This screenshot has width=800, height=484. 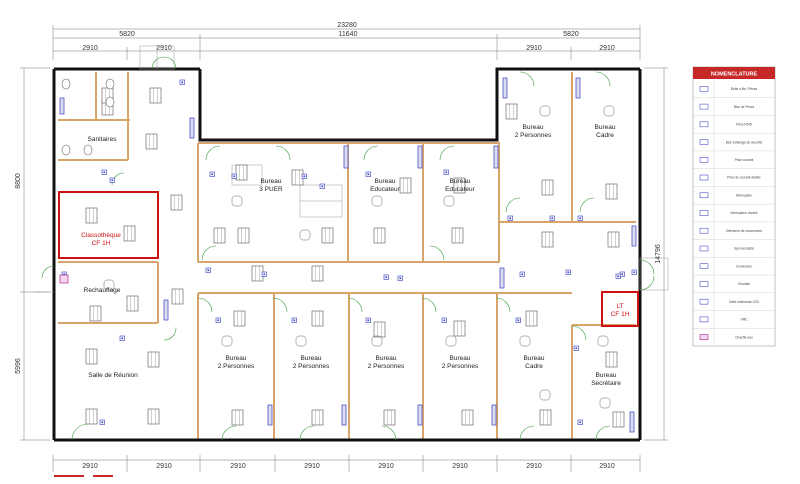 What do you see at coordinates (744, 107) in the screenshot?
I see `legend-item-label: Bloc de Prises` at bounding box center [744, 107].